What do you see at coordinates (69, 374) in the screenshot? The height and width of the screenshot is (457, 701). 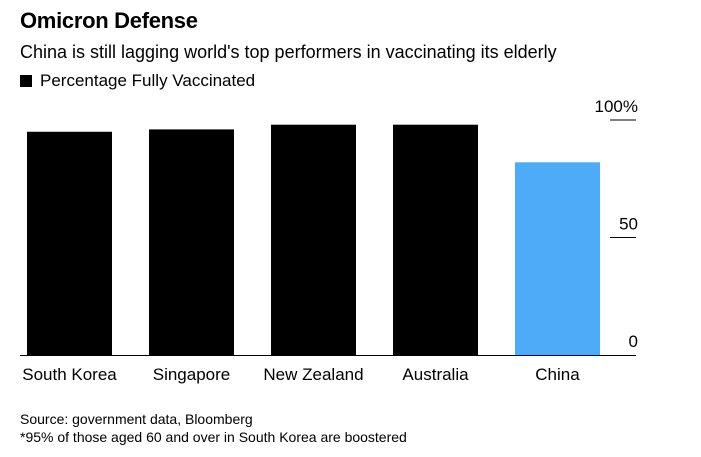 I see `x-tick-label: South Korea` at bounding box center [69, 374].